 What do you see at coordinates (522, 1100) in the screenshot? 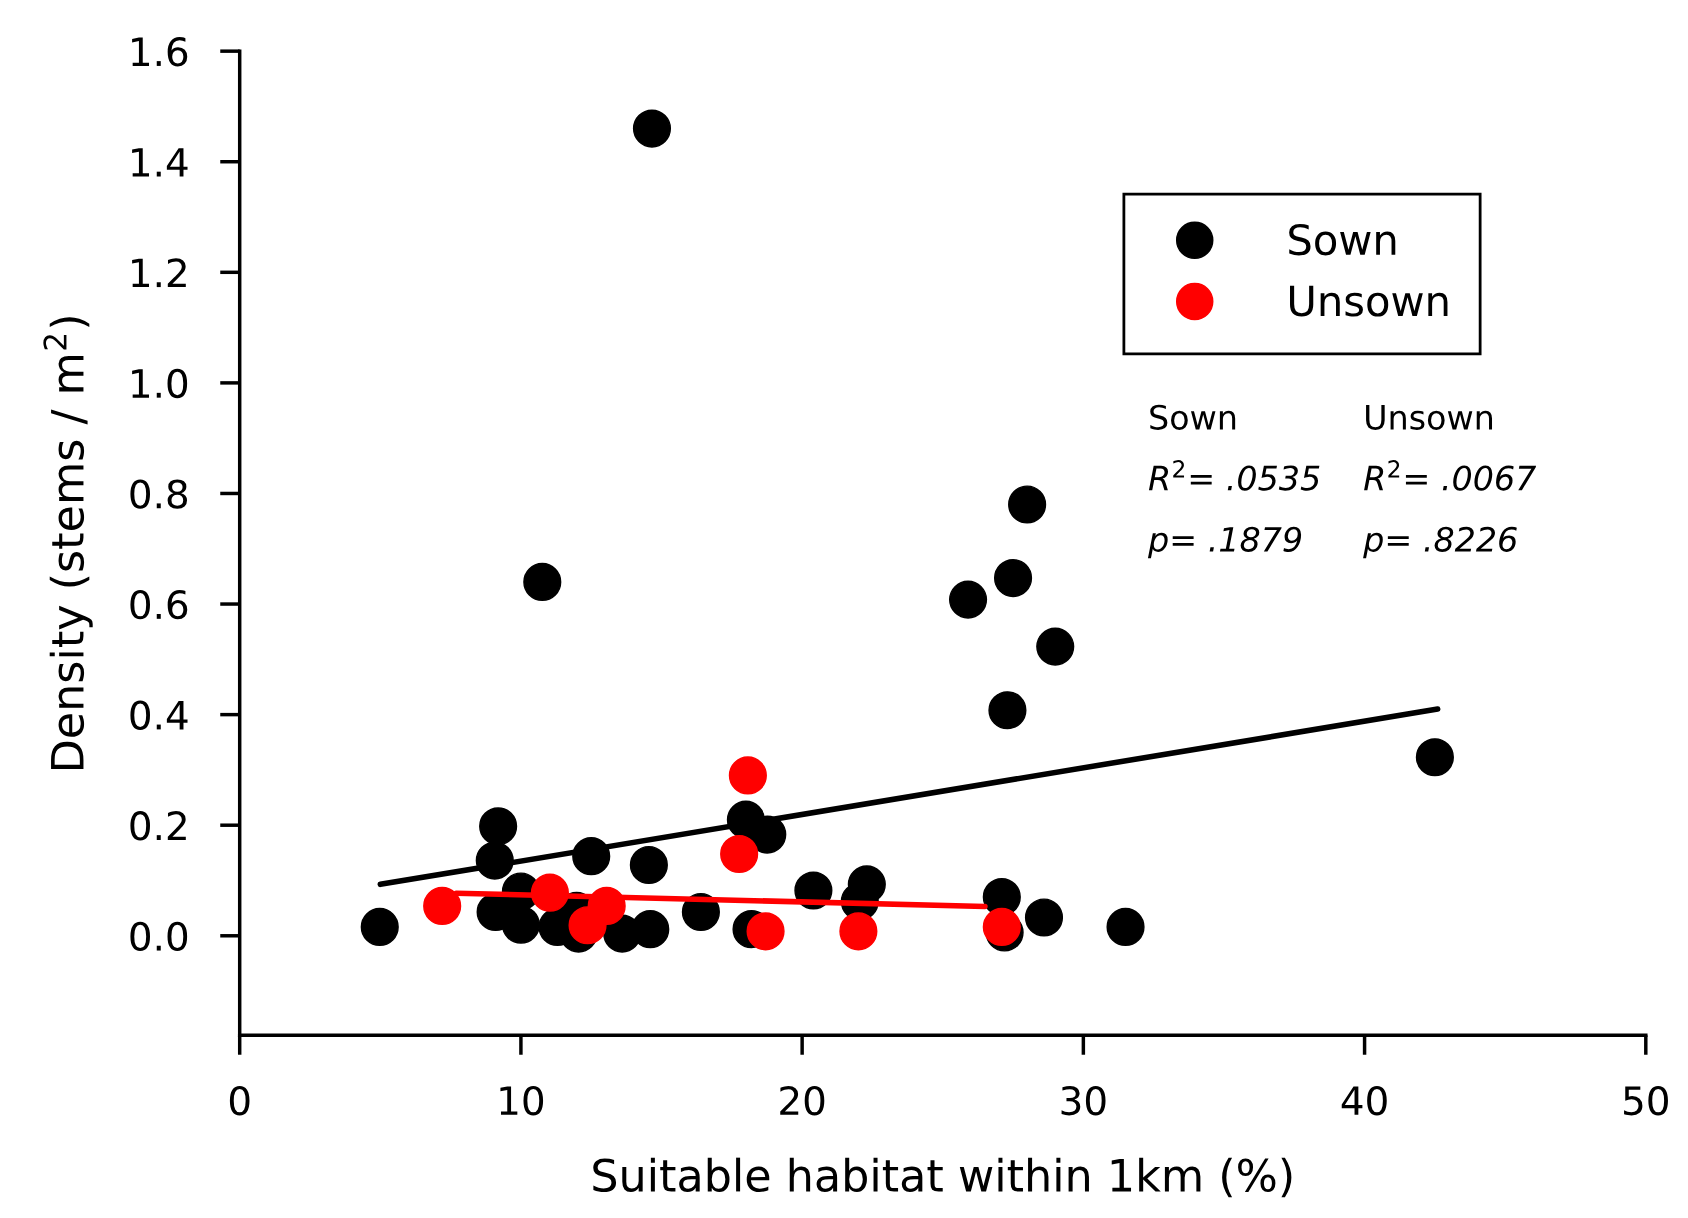
I see `x-tick-label: 10` at bounding box center [522, 1100].